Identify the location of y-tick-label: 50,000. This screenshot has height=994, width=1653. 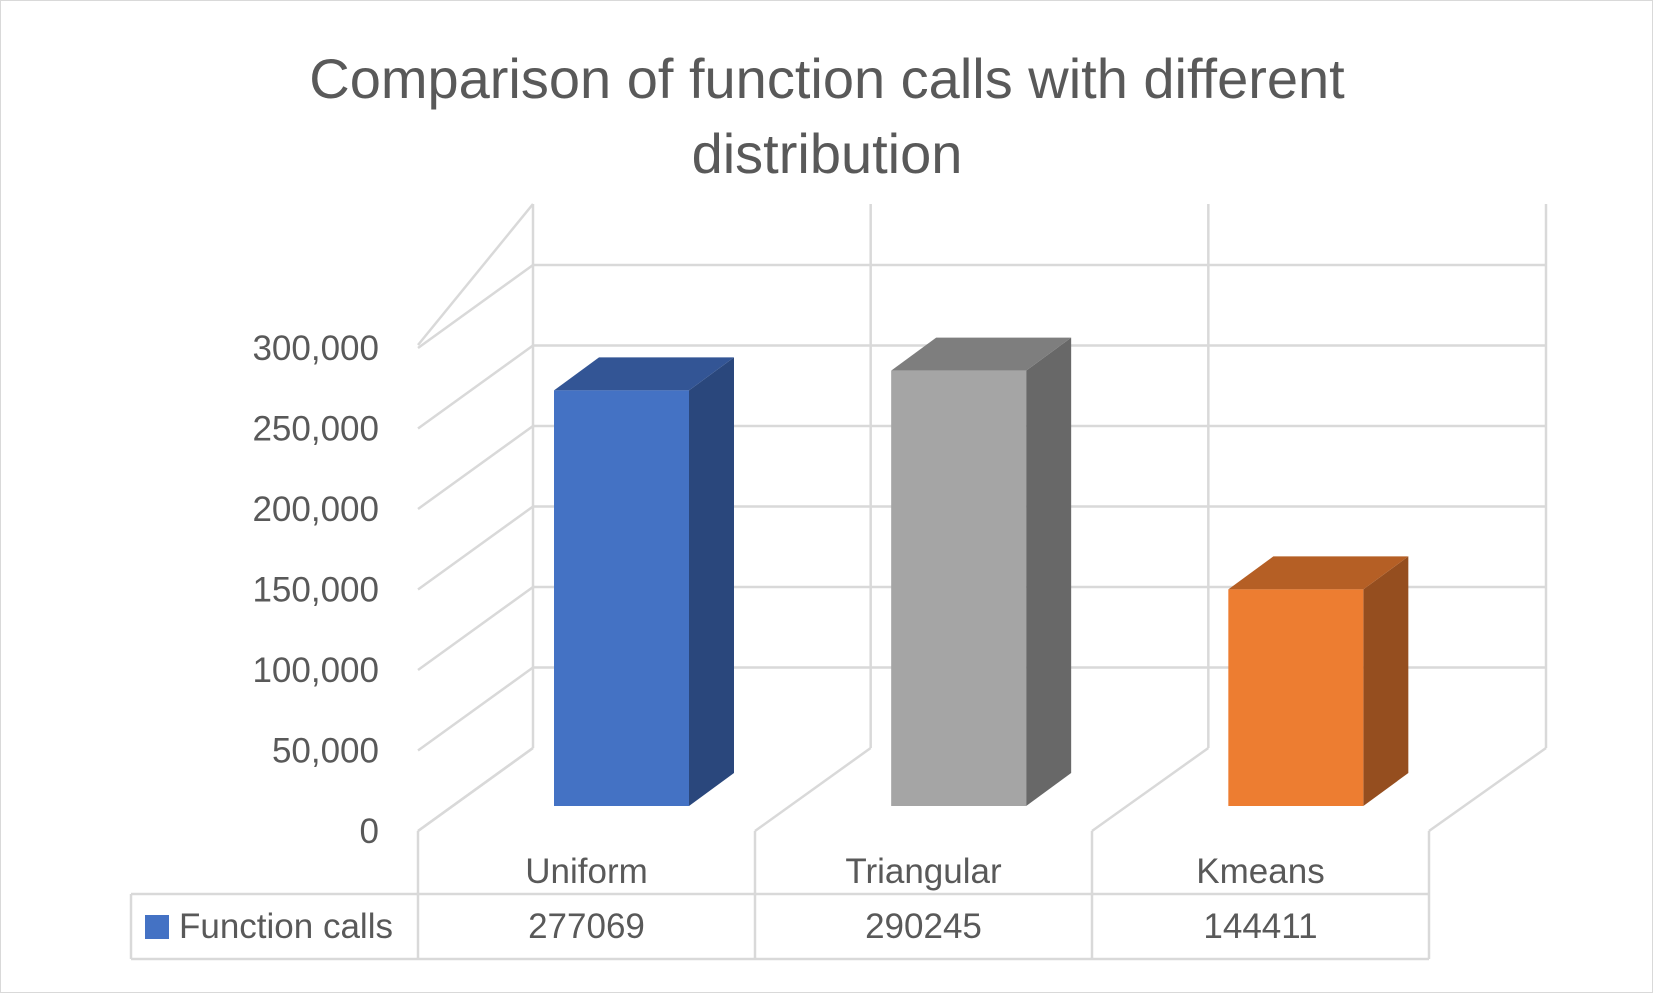
(325, 751).